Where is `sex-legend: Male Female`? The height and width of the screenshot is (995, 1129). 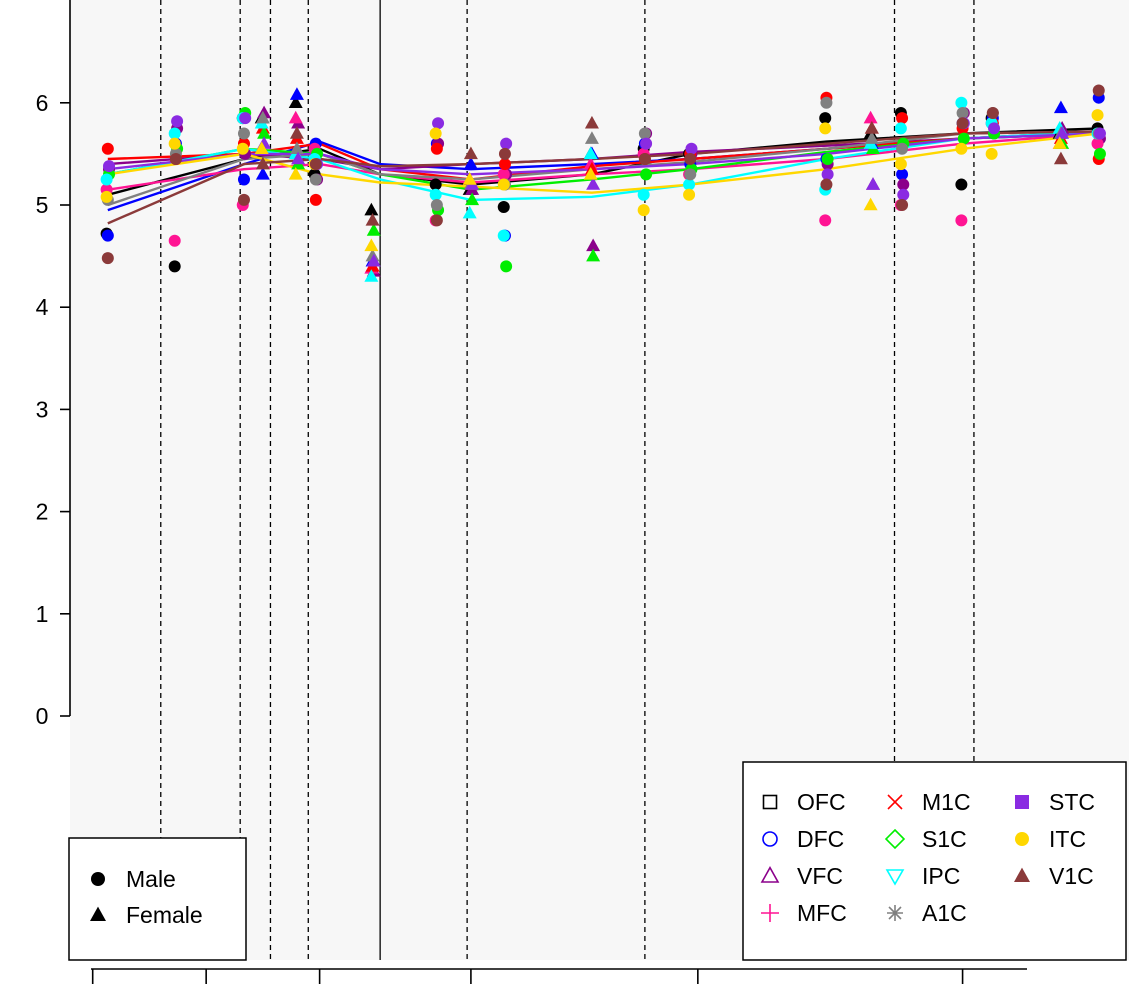
sex-legend: Male Female is located at coordinates (157, 899).